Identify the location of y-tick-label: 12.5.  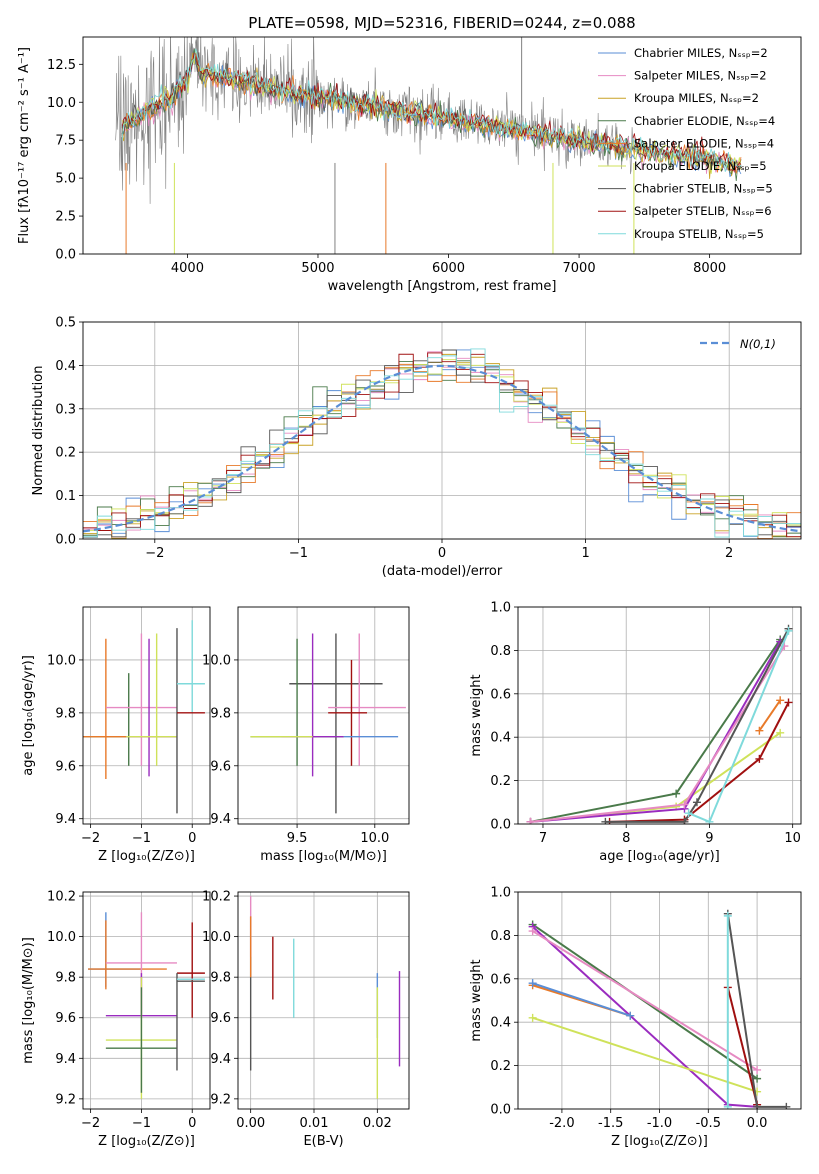
(61, 65).